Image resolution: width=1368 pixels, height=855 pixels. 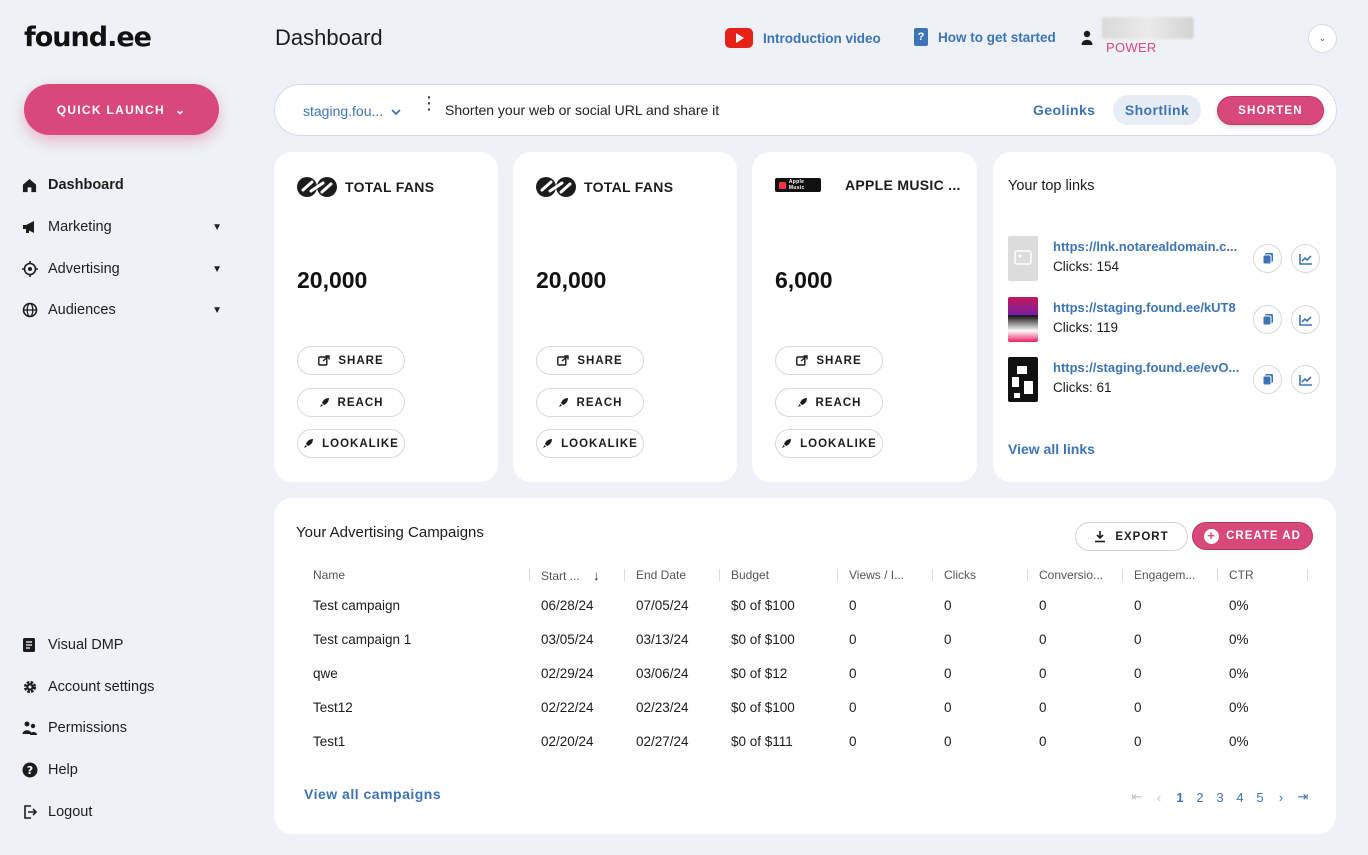 I want to click on view-all-campaigns-link: View all campaigns, so click(x=373, y=794).